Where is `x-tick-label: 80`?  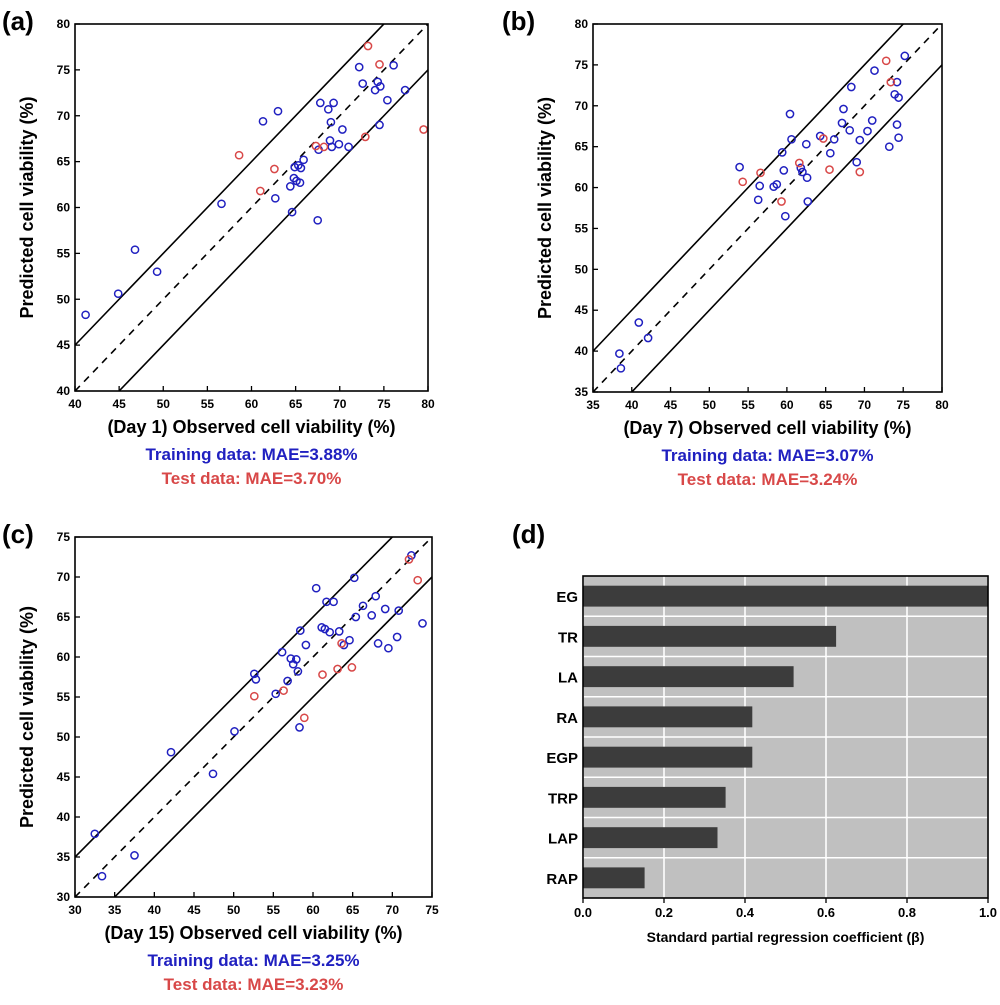
x-tick-label: 80 is located at coordinates (942, 405).